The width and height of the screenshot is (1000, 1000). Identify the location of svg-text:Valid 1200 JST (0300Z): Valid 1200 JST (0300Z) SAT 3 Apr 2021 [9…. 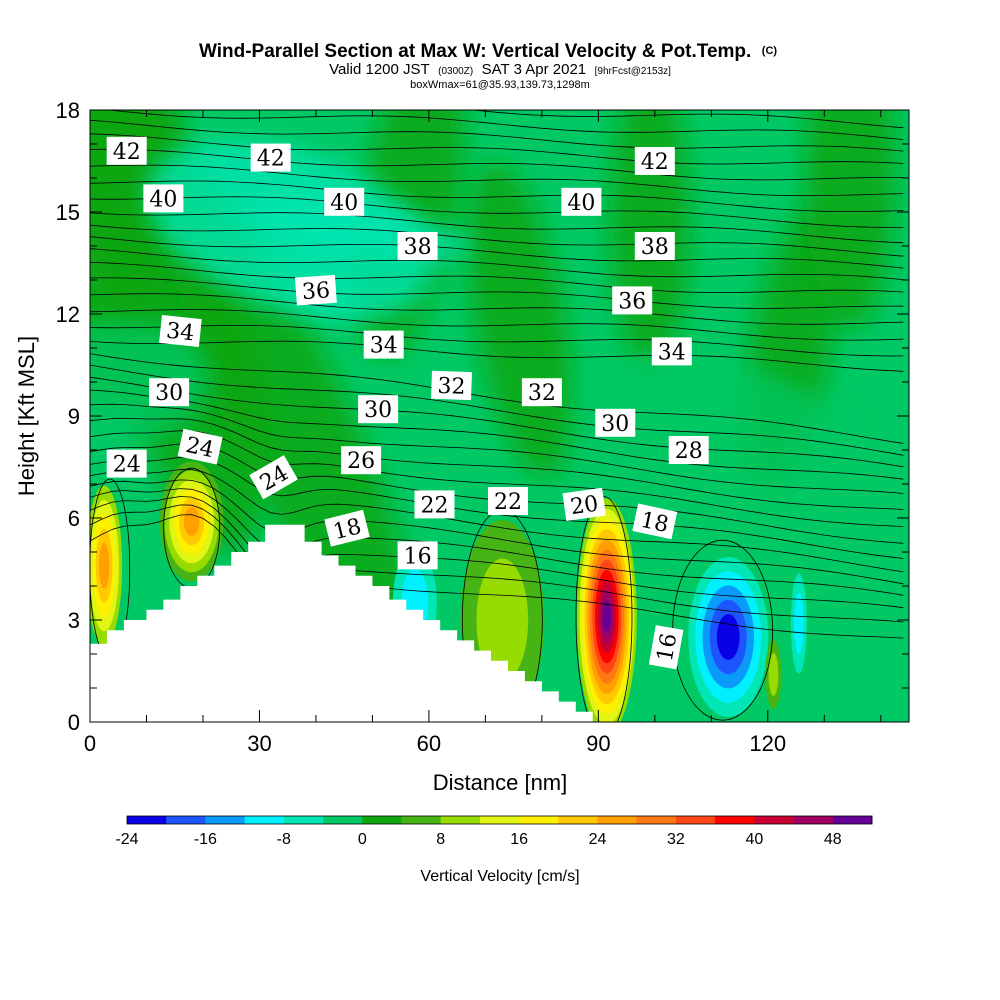
(500, 69).